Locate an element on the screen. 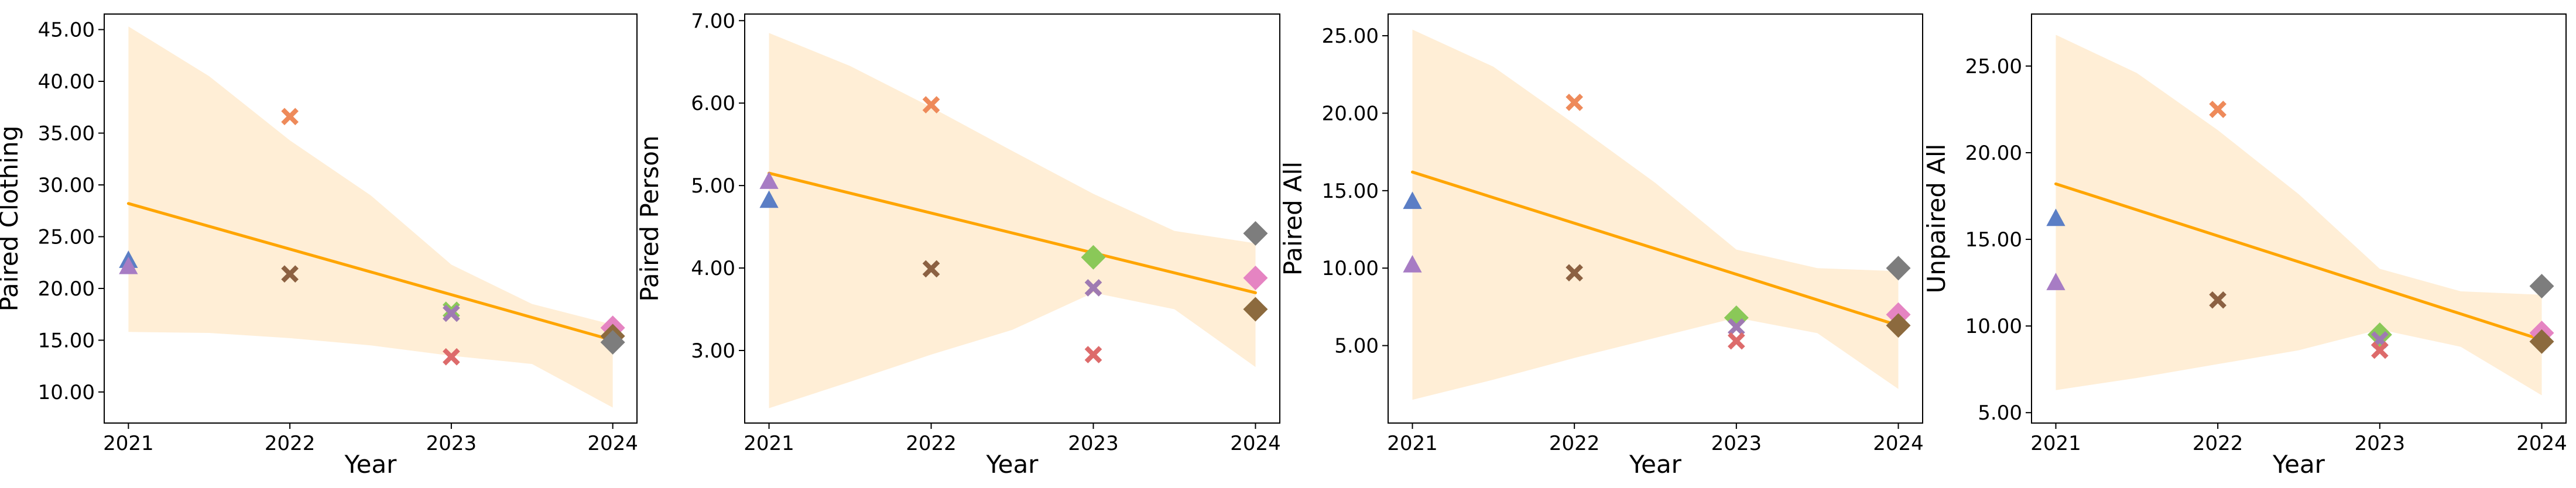 This screenshot has height=488, width=2576. y-axis-label: Paired All is located at coordinates (1293, 219).